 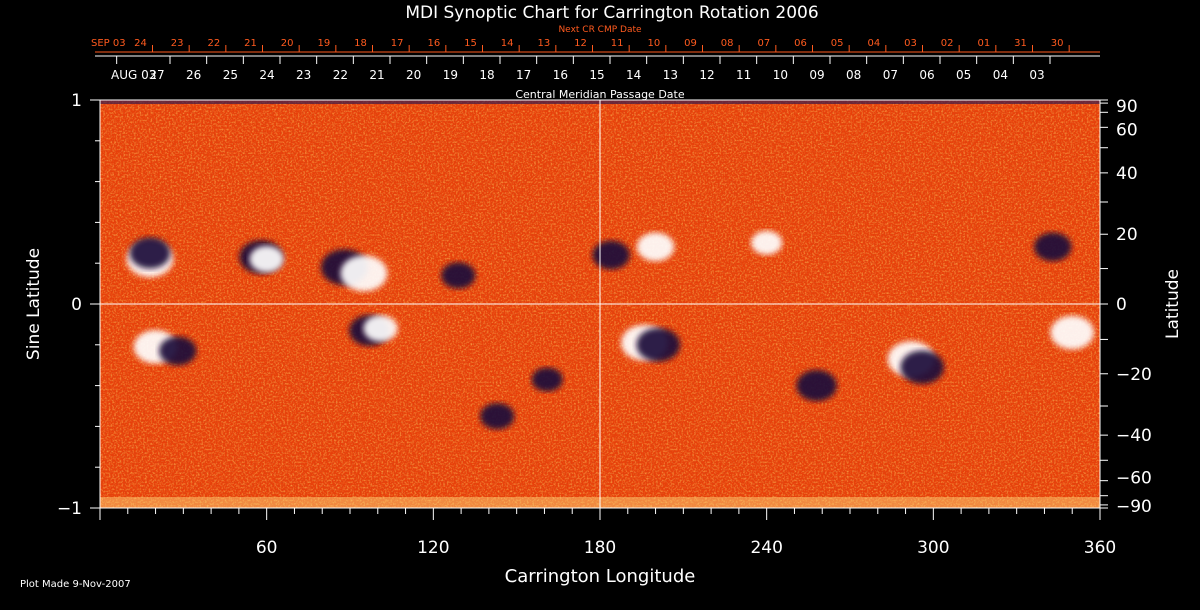 I want to click on cmp-date-label: 08, so click(x=853, y=75).